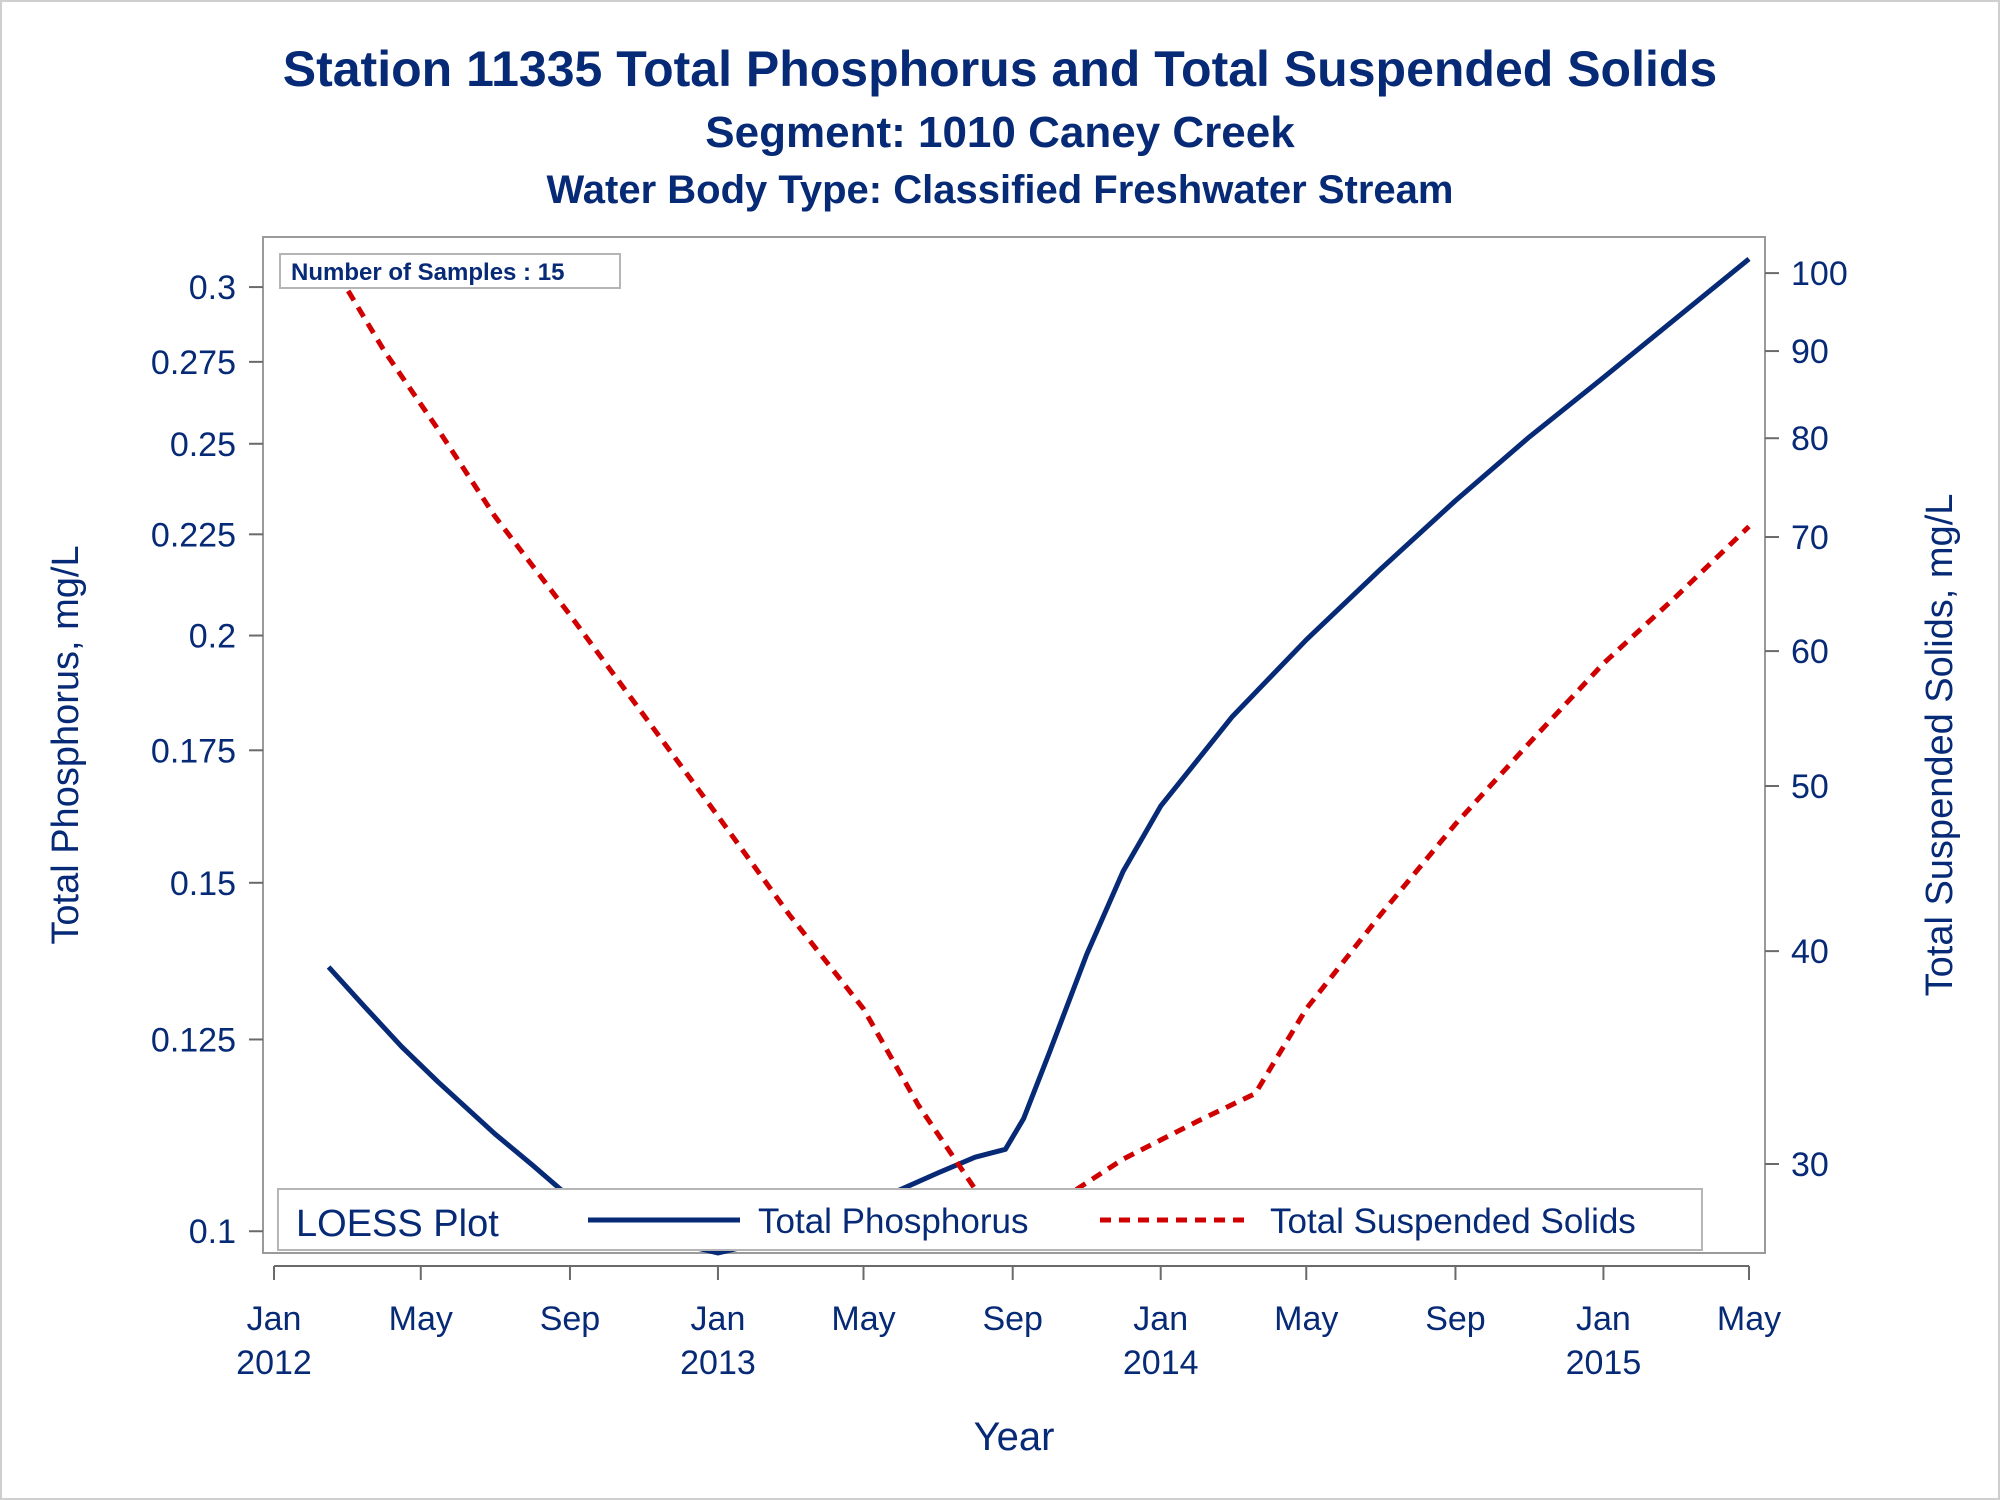  I want to click on legend-box, so click(990, 1219).